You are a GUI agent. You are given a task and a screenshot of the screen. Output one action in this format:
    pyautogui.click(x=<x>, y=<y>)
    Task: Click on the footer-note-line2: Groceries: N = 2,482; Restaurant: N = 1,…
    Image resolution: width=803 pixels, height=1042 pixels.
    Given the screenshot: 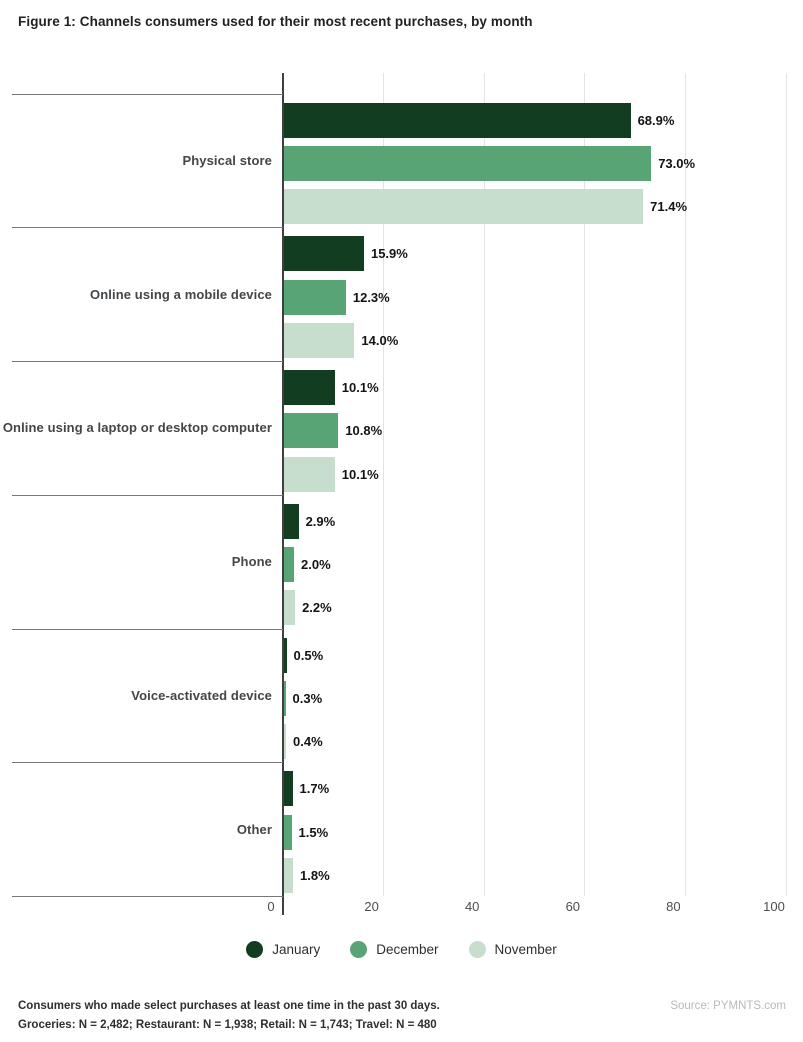 What is the action you would take?
    pyautogui.click(x=227, y=1025)
    